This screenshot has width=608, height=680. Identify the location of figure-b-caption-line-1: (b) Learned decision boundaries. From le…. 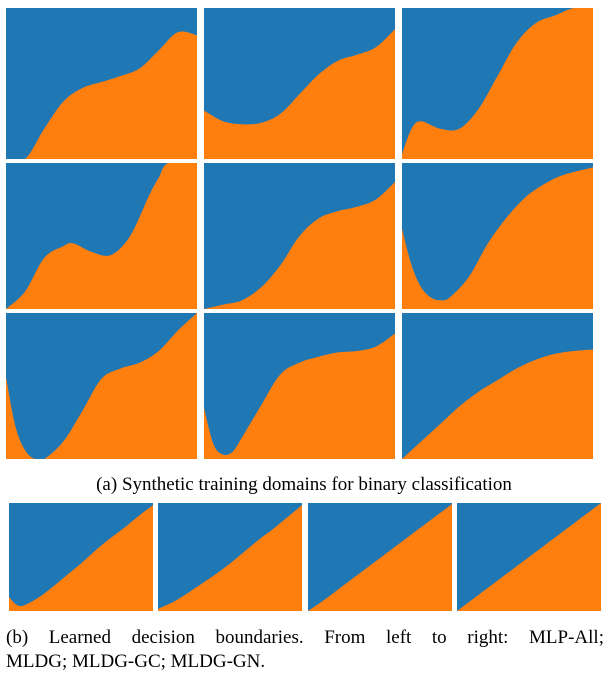
(305, 637).